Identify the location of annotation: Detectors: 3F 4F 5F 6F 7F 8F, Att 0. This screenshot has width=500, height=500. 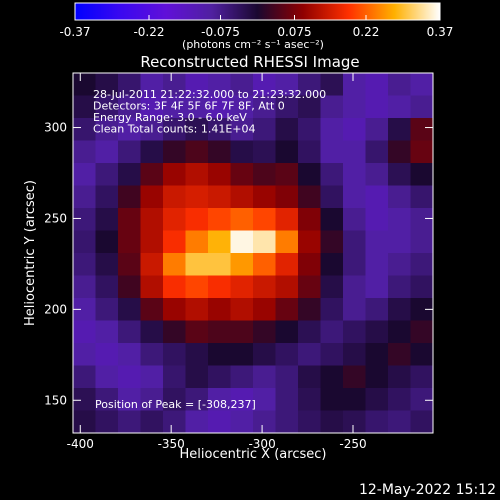
(189, 106).